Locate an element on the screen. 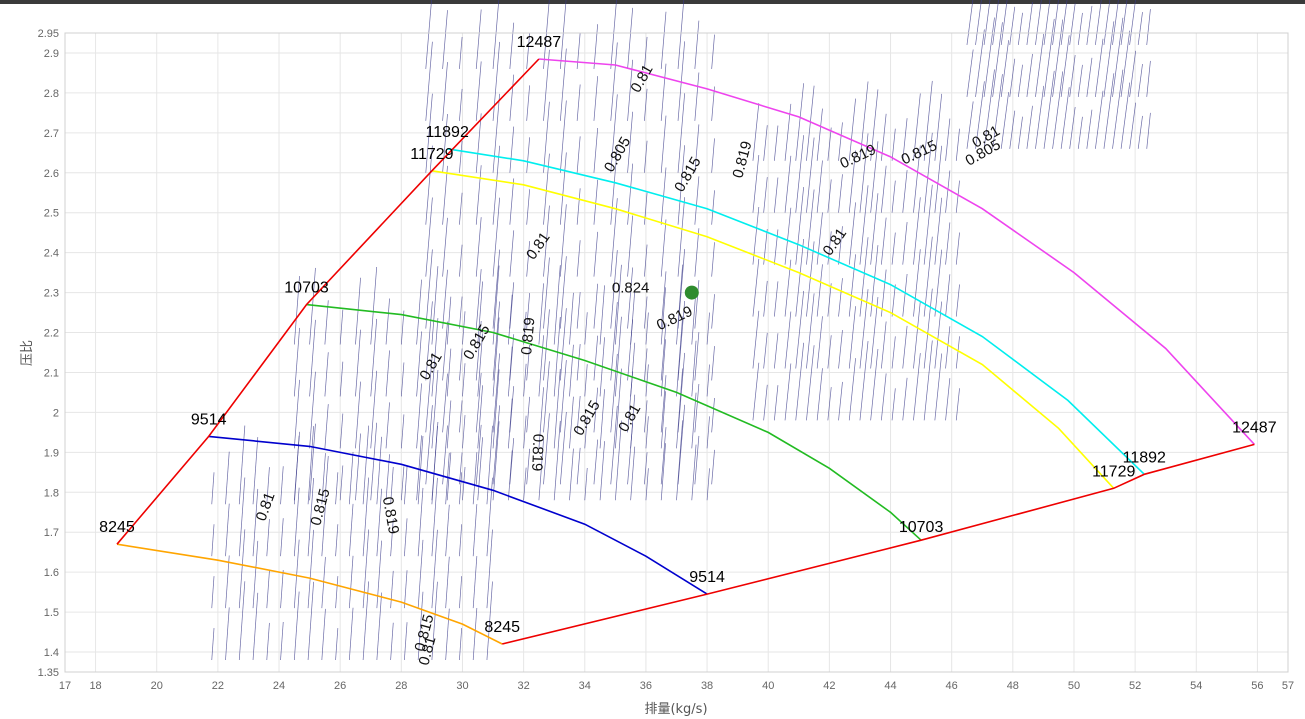 The height and width of the screenshot is (719, 1305). y-tick-label: 2.7 is located at coordinates (51, 134).